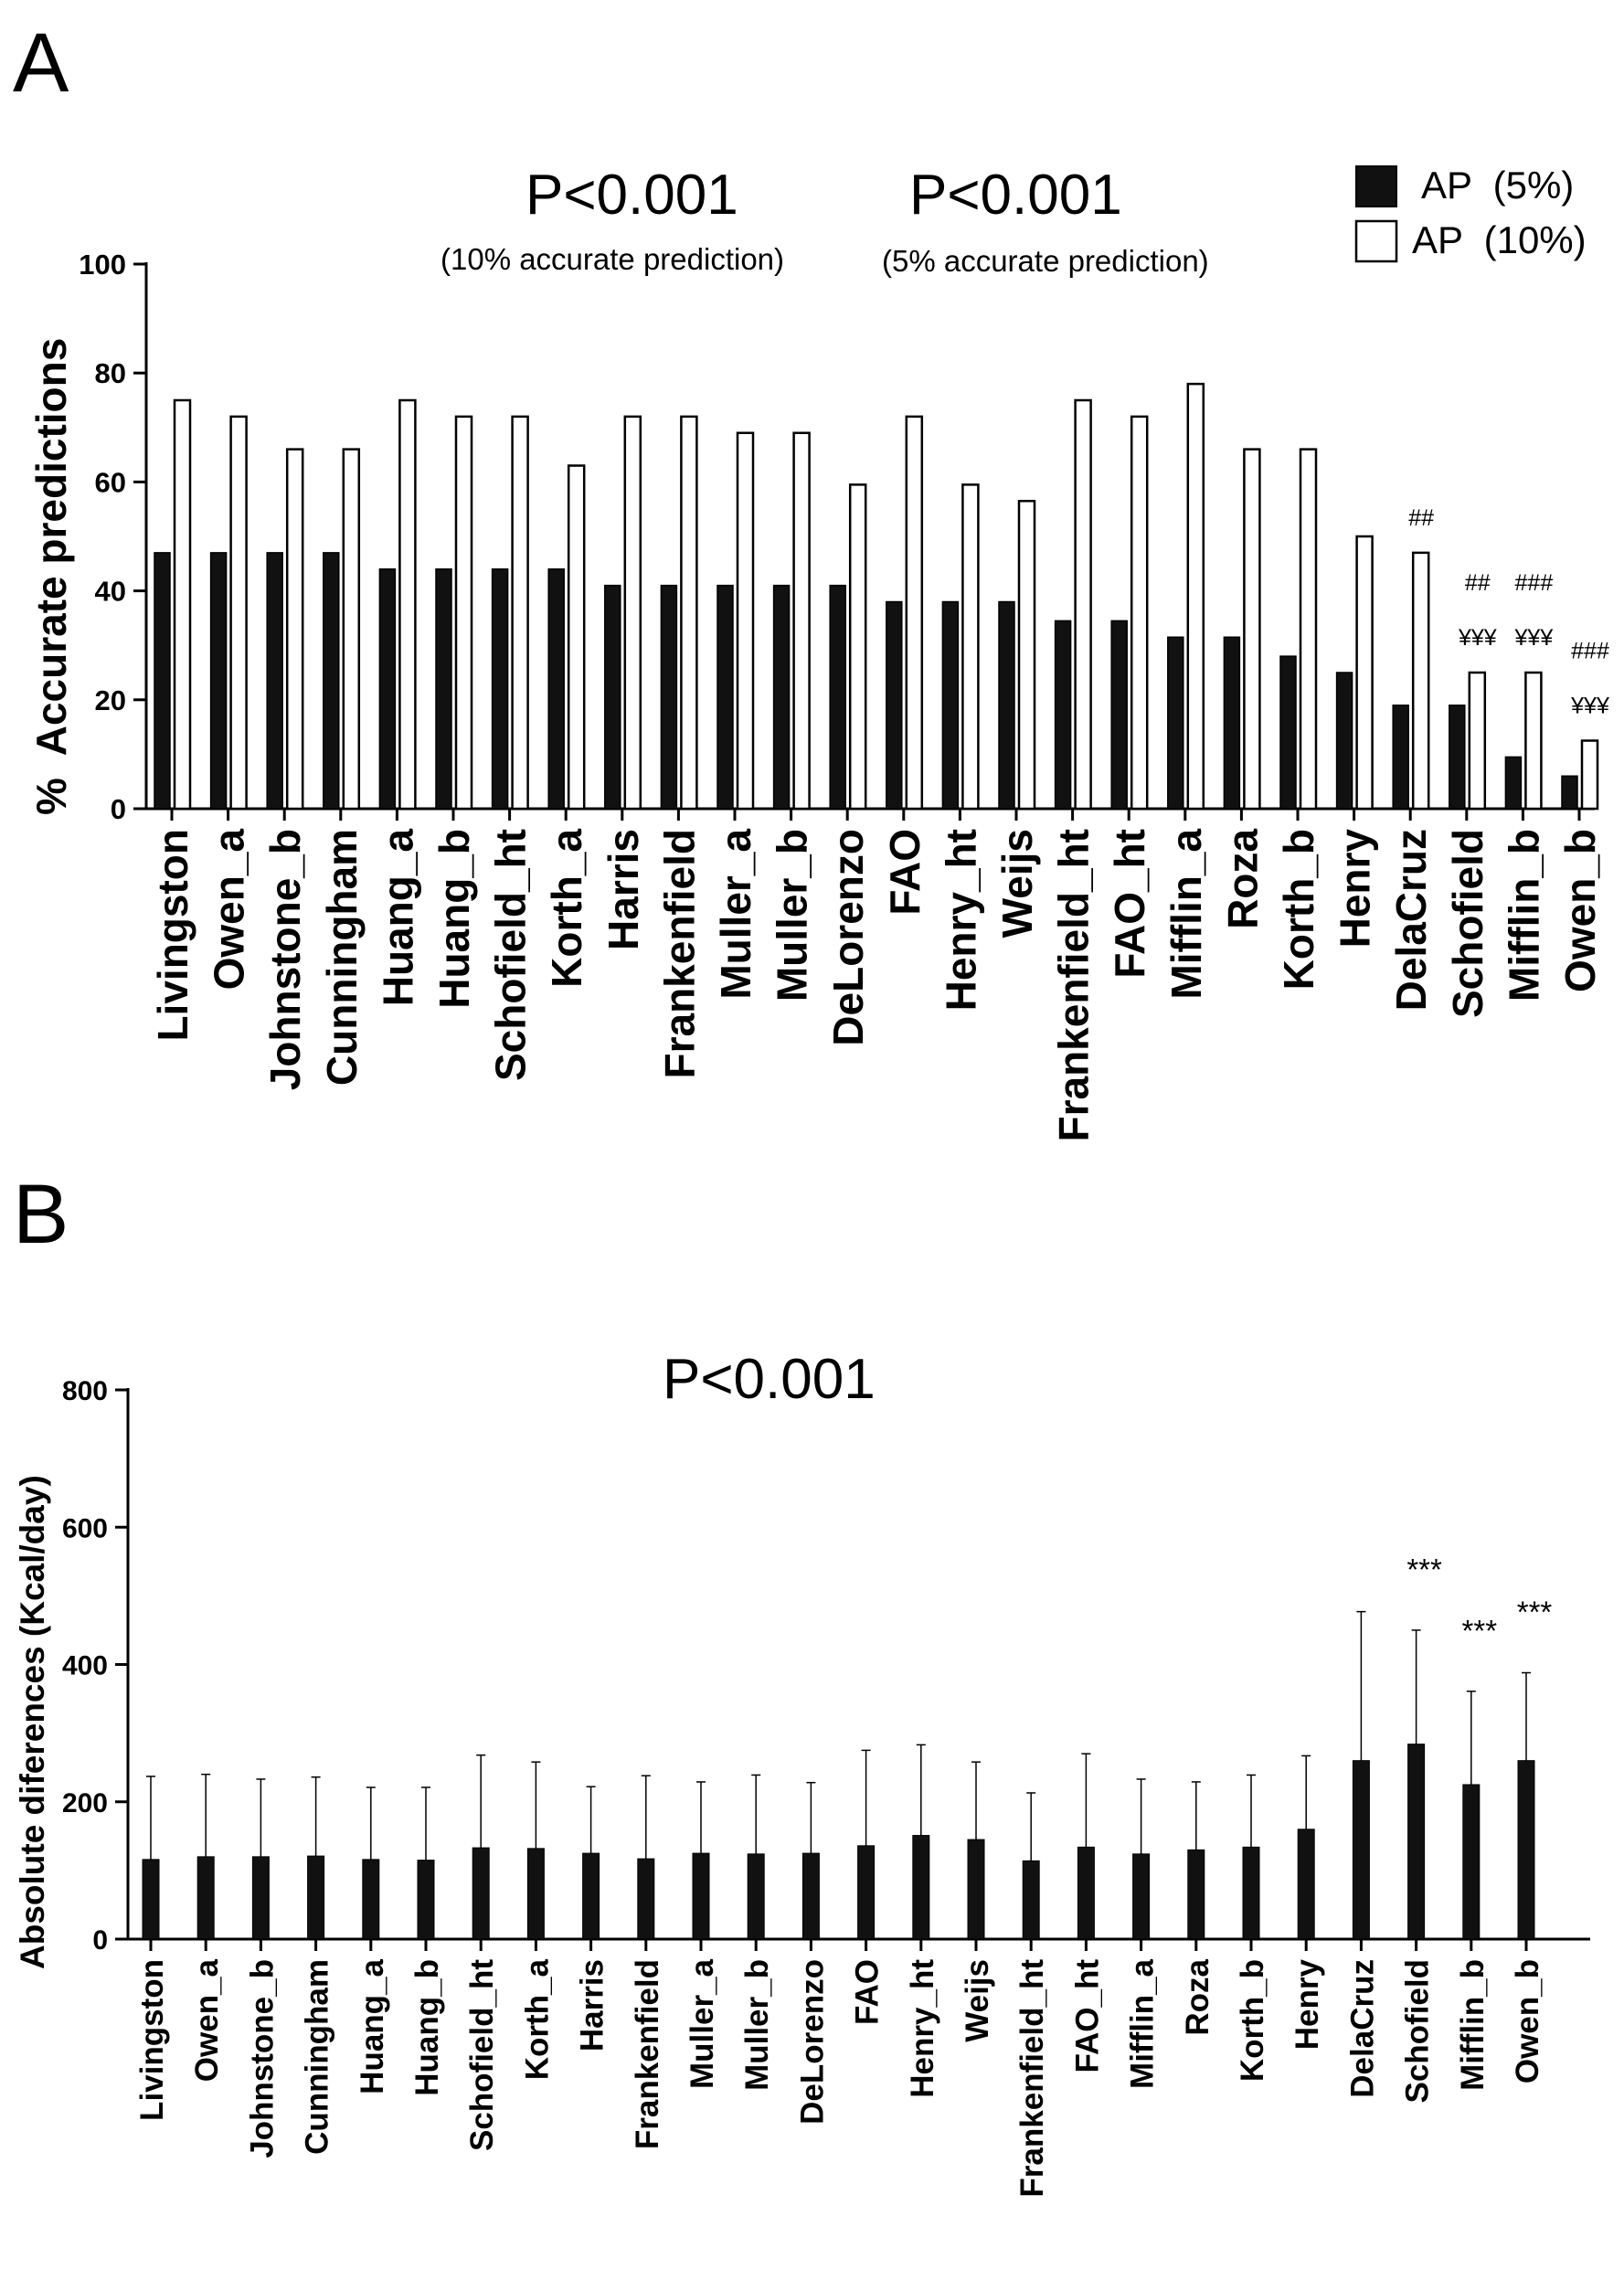  What do you see at coordinates (426, 1900) in the screenshot?
I see `bar-absdiff-huang-b` at bounding box center [426, 1900].